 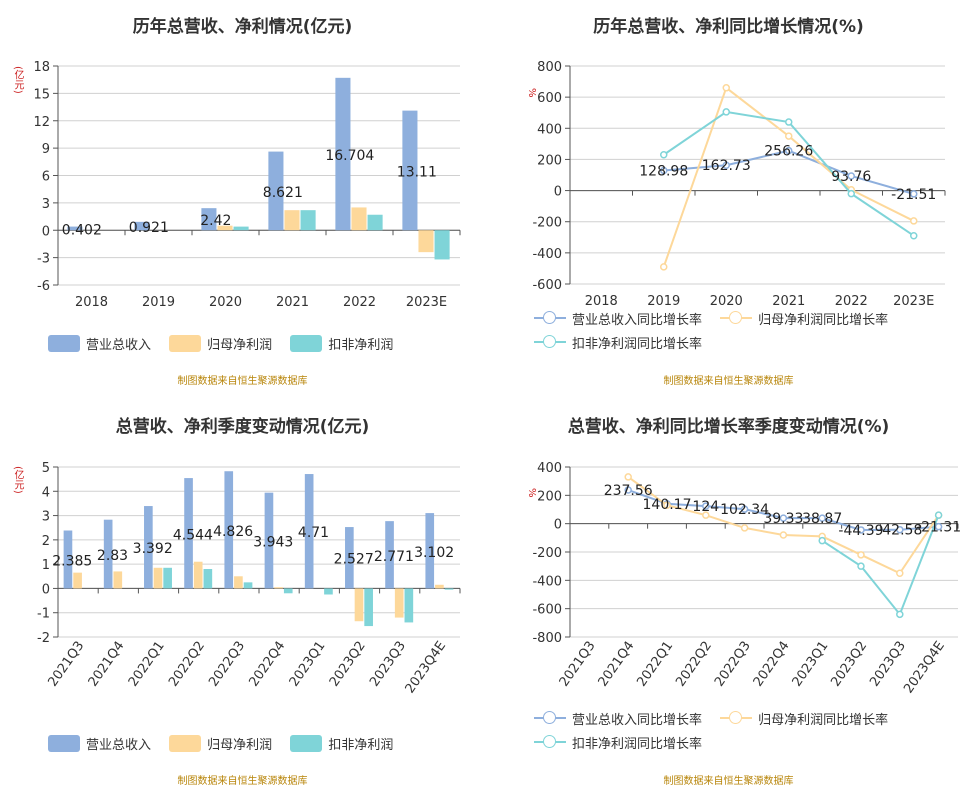 What do you see at coordinates (227, 664) in the screenshot?
I see `x-tick-label: 2022Q3` at bounding box center [227, 664].